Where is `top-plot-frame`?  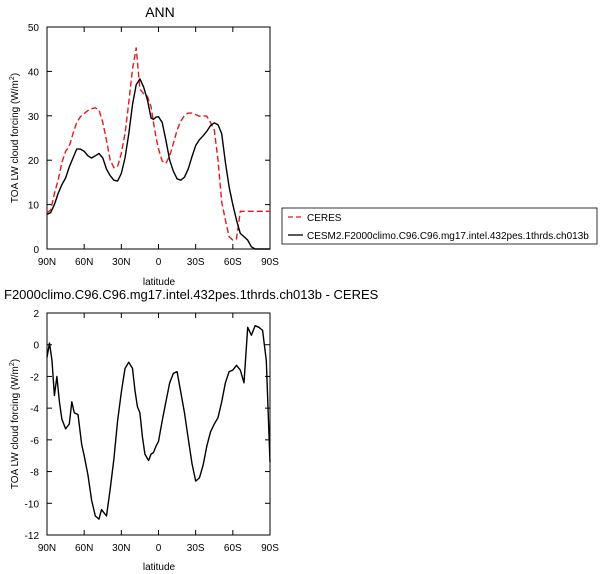
top-plot-frame is located at coordinates (158, 138).